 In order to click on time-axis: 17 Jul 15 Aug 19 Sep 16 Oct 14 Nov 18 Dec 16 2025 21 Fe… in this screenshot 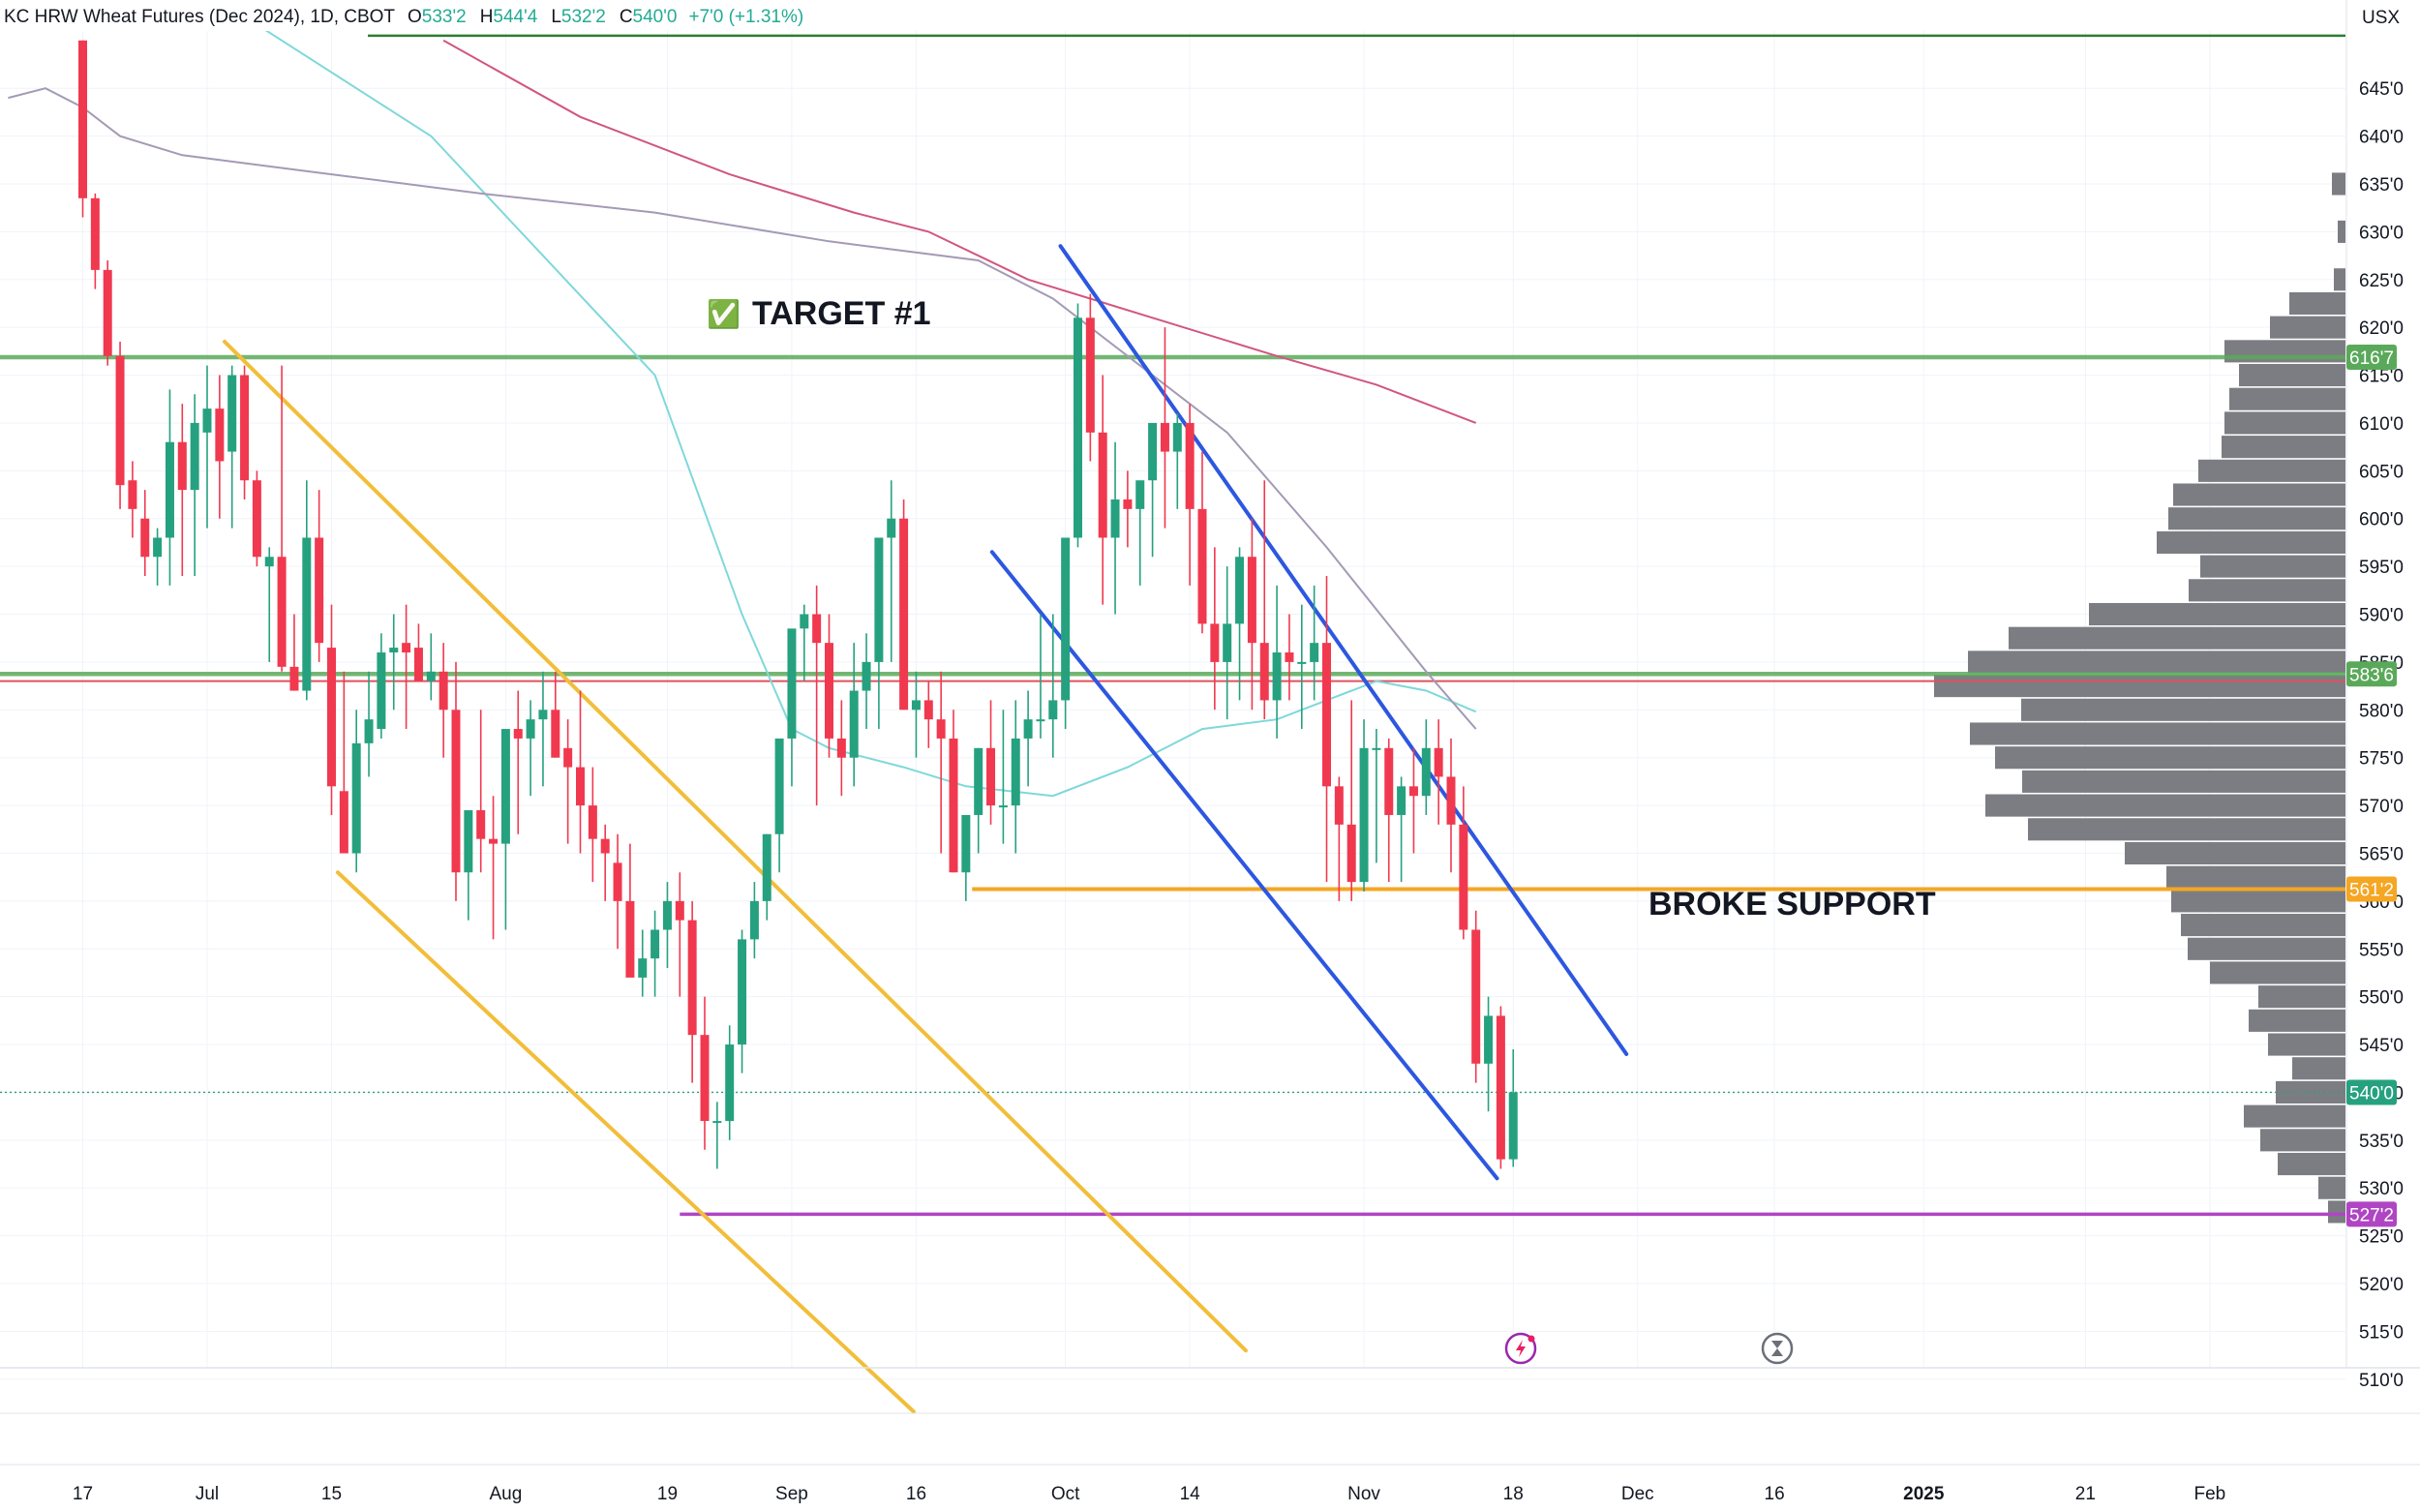, I will do `click(1210, 1435)`.